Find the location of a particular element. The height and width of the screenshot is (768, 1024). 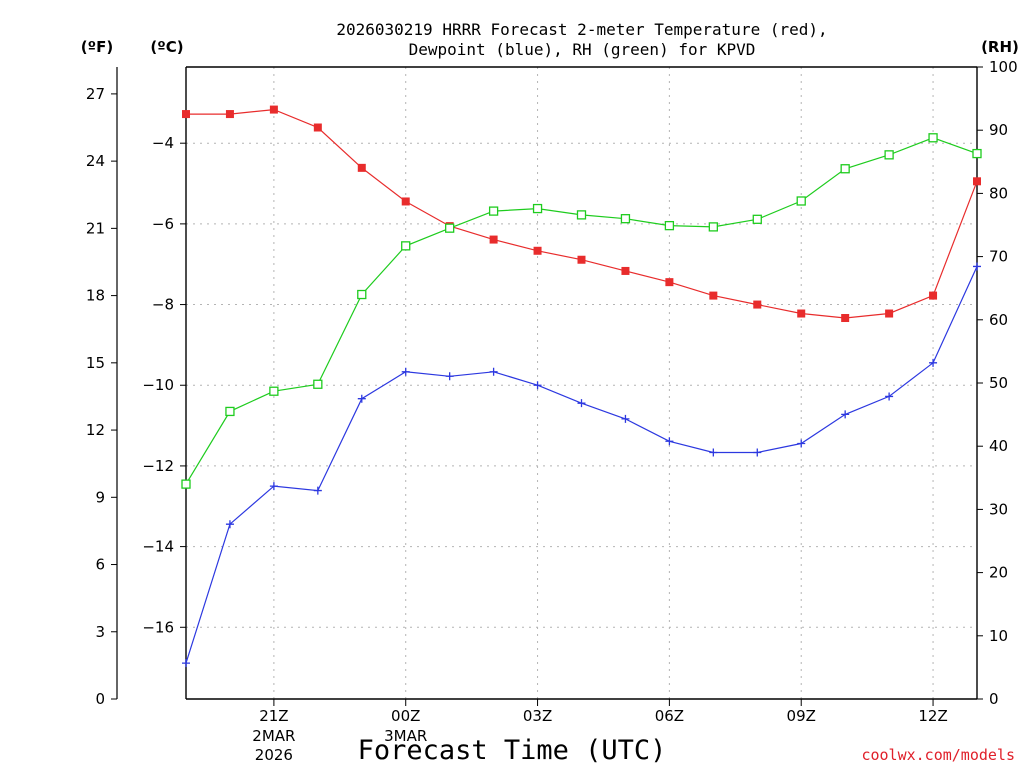

x-tick-label: 03Z is located at coordinates (537, 716).